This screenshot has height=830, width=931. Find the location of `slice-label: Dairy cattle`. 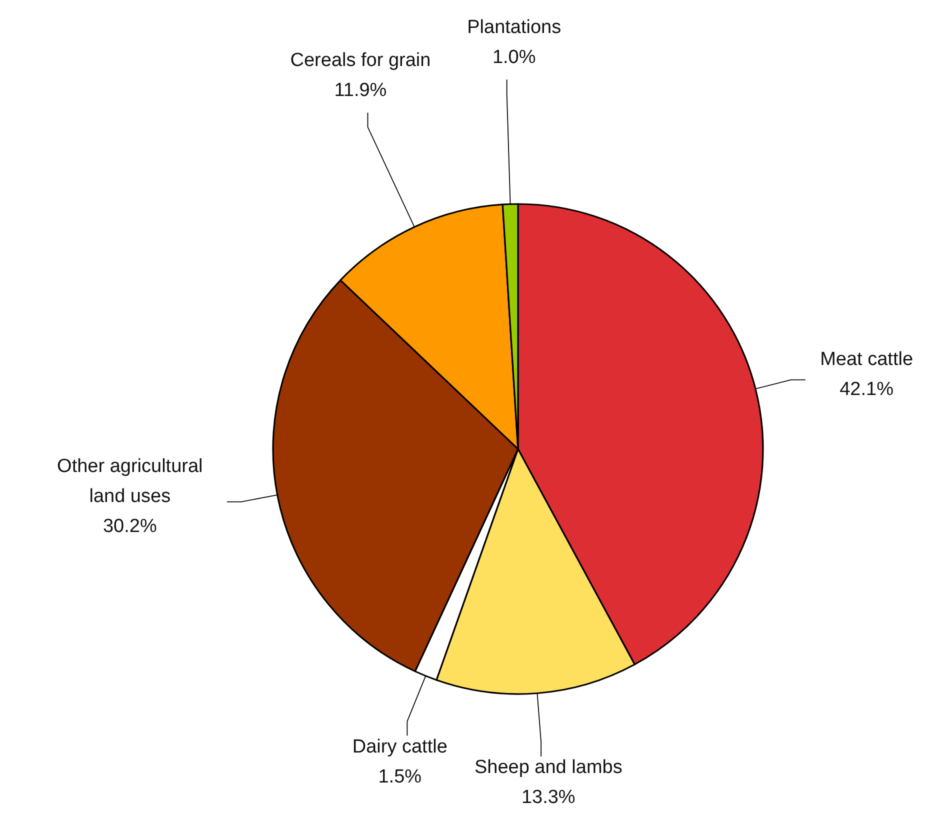

slice-label: Dairy cattle is located at coordinates (400, 747).